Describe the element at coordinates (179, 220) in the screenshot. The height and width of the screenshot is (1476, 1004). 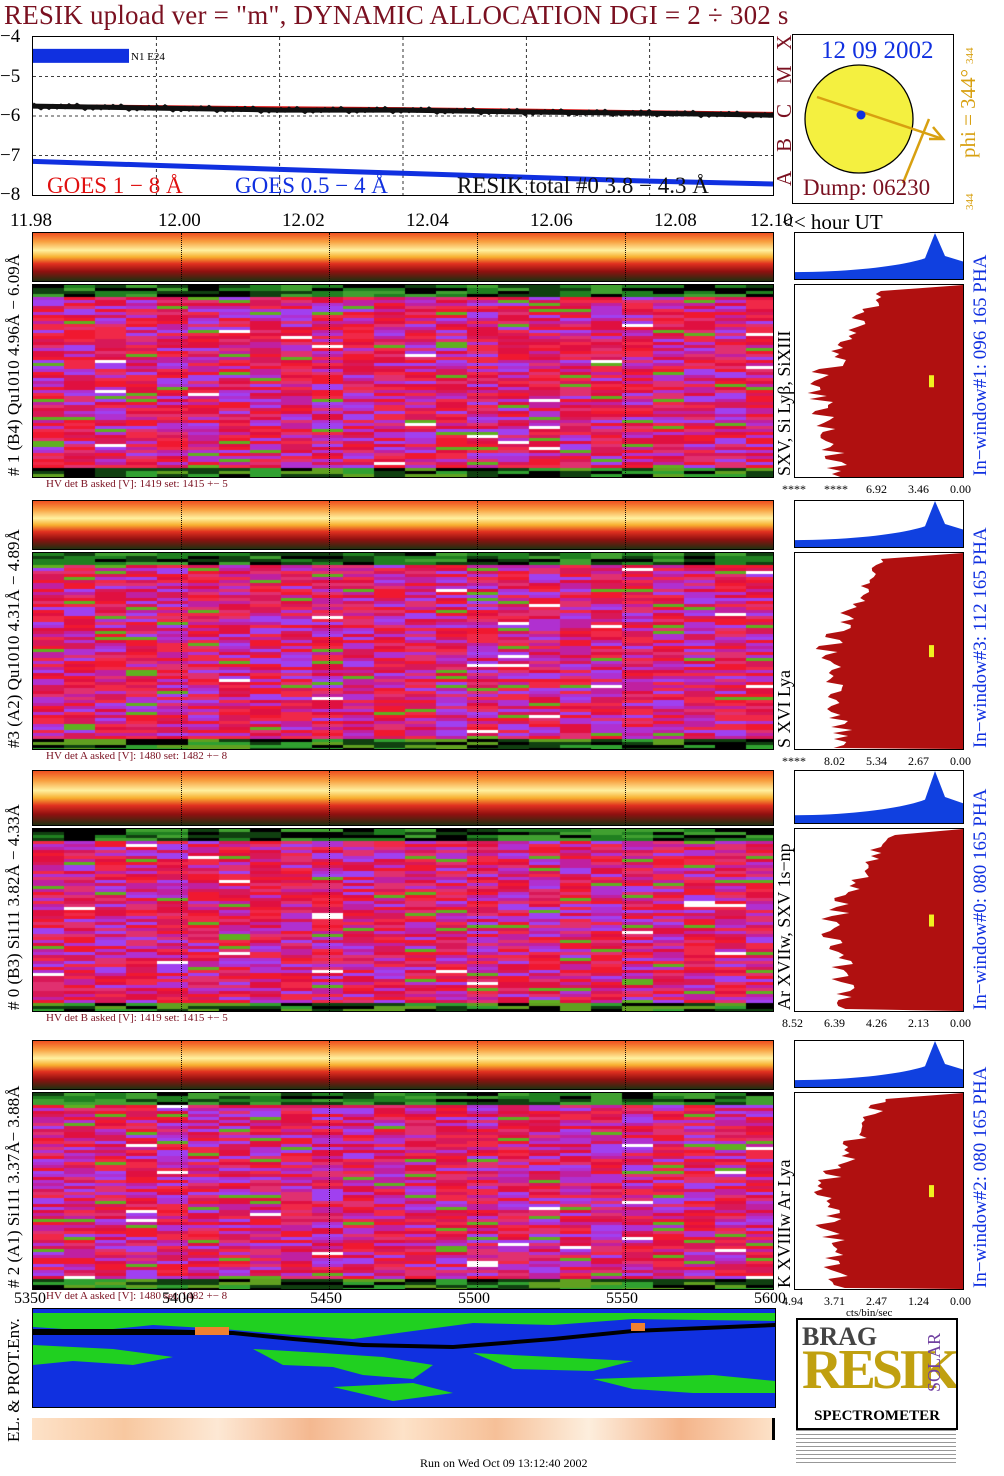
I see `lc-x-tick: 12.00` at that location.